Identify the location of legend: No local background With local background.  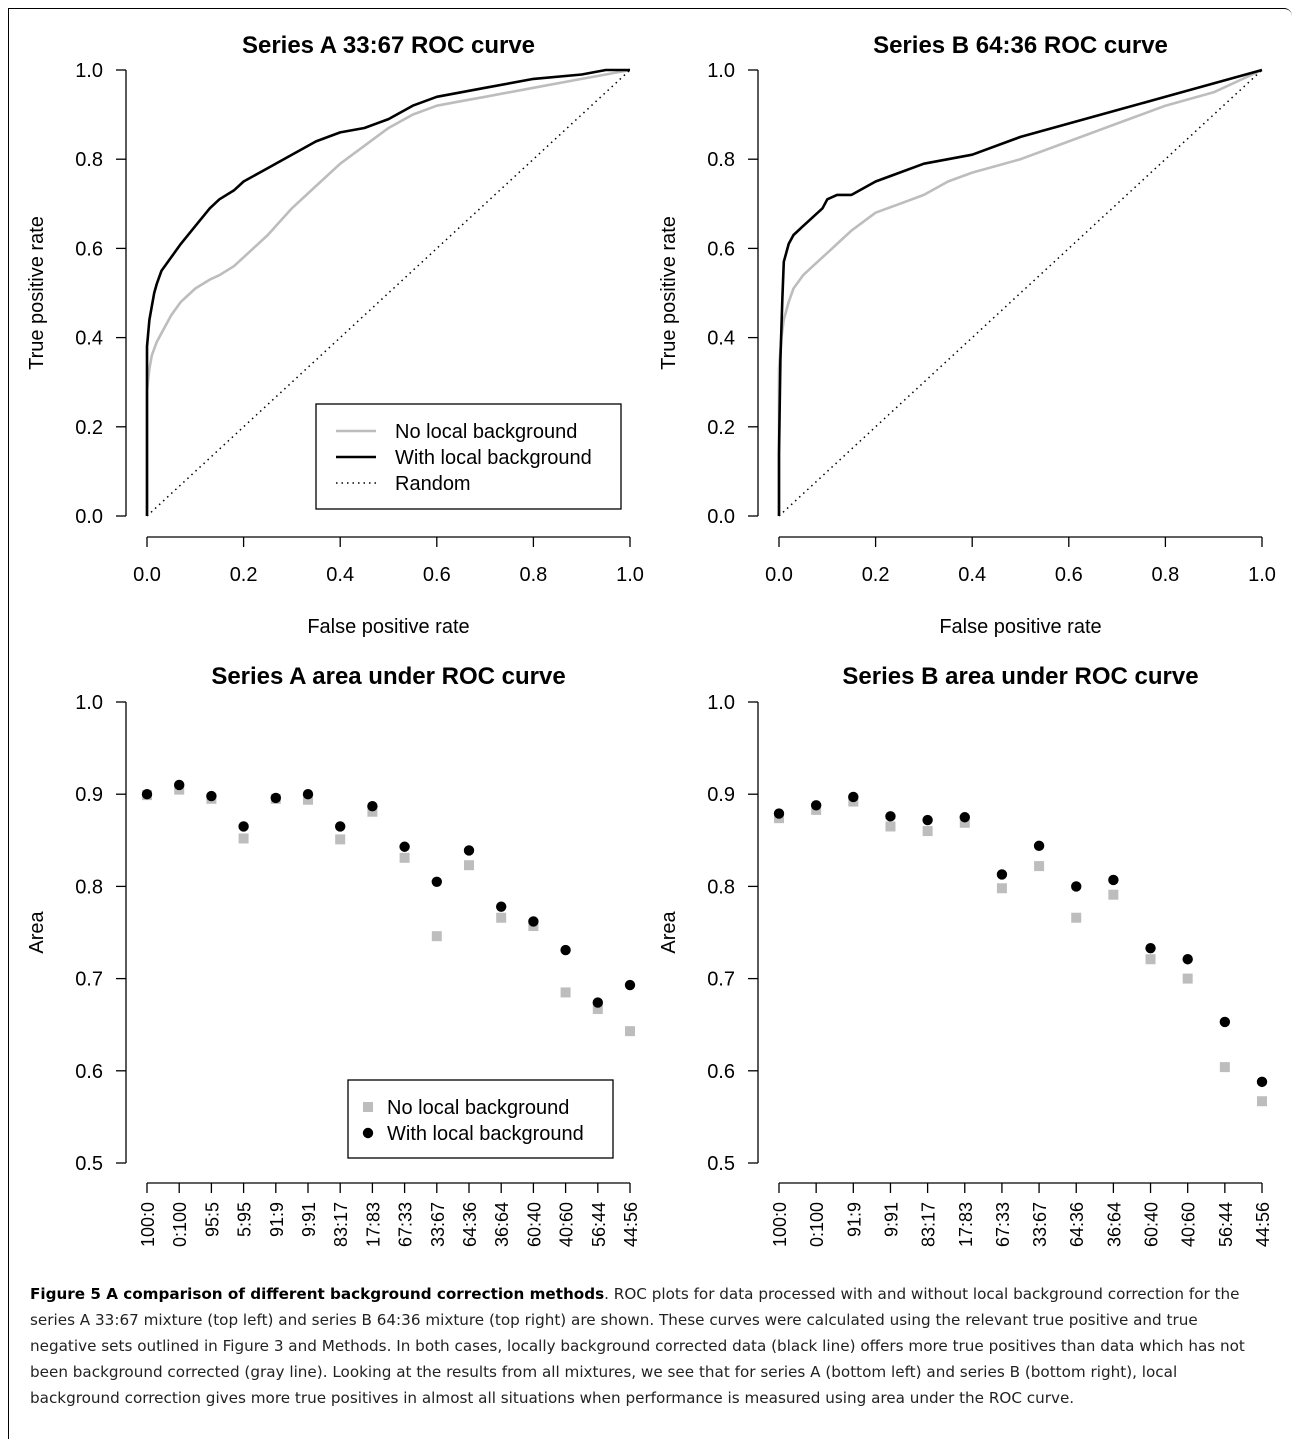
(480, 1119).